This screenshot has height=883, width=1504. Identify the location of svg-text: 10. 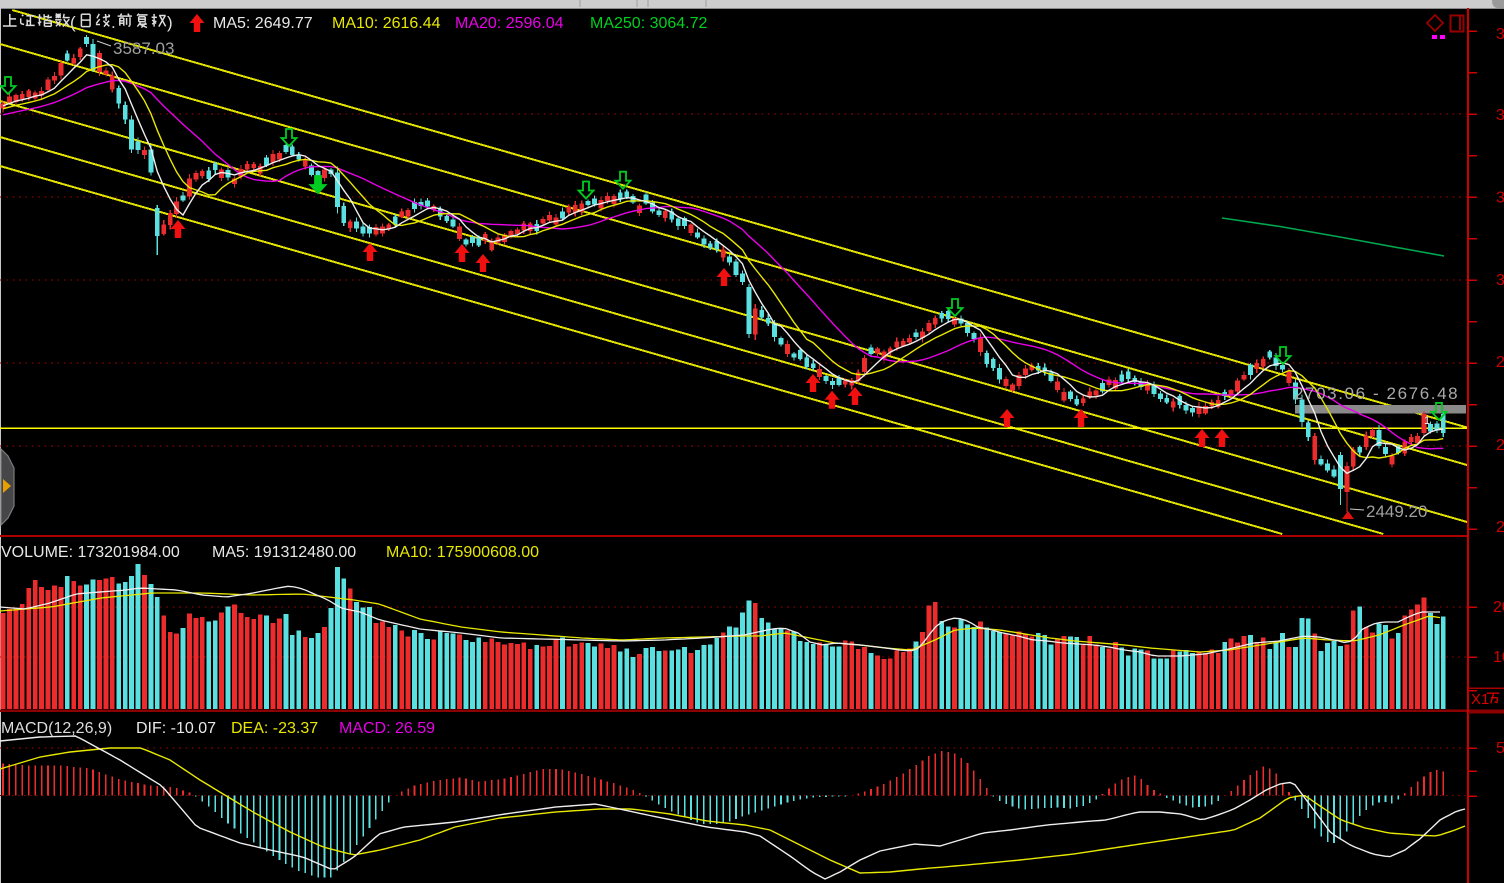
(1498, 657).